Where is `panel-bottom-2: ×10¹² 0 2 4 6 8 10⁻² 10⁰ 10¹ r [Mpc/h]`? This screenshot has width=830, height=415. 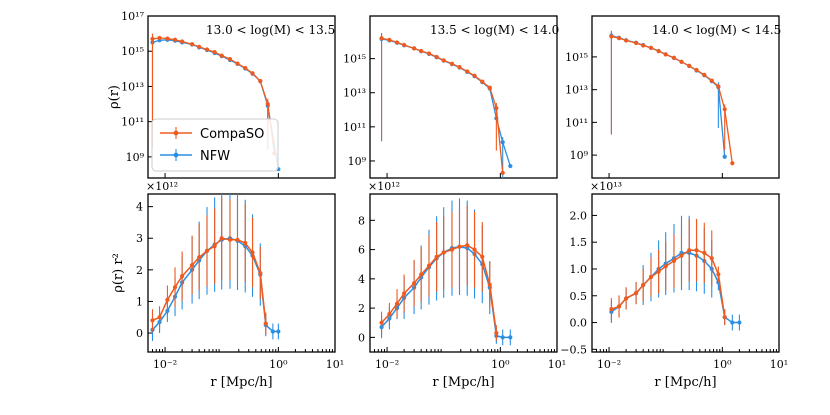 panel-bottom-2: ×10¹² 0 2 4 6 8 10⁻² 10⁰ 10¹ r [Mpc/h] is located at coordinates (462, 285).